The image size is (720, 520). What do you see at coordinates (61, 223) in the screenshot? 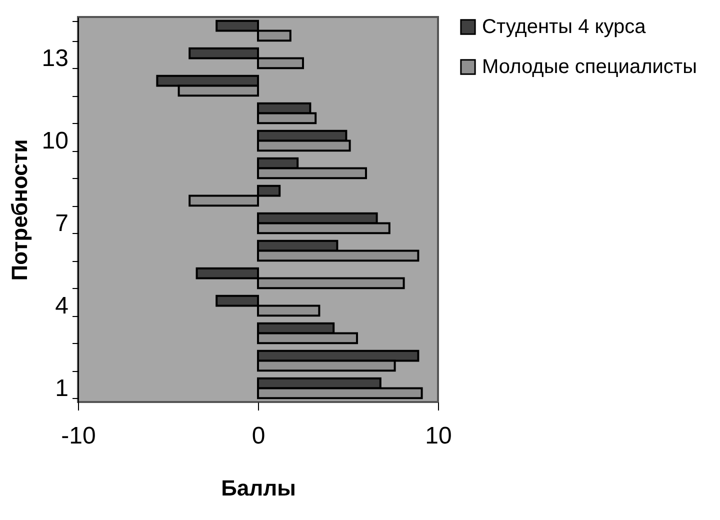
I see `y-tick-label: 7` at bounding box center [61, 223].